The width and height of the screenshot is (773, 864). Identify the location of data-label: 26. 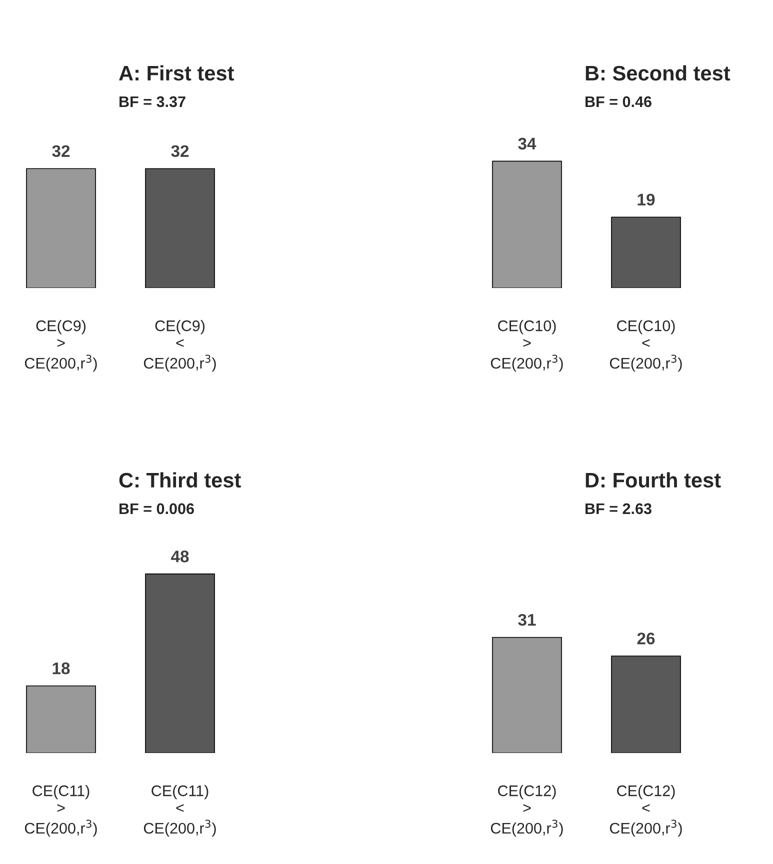
(646, 638).